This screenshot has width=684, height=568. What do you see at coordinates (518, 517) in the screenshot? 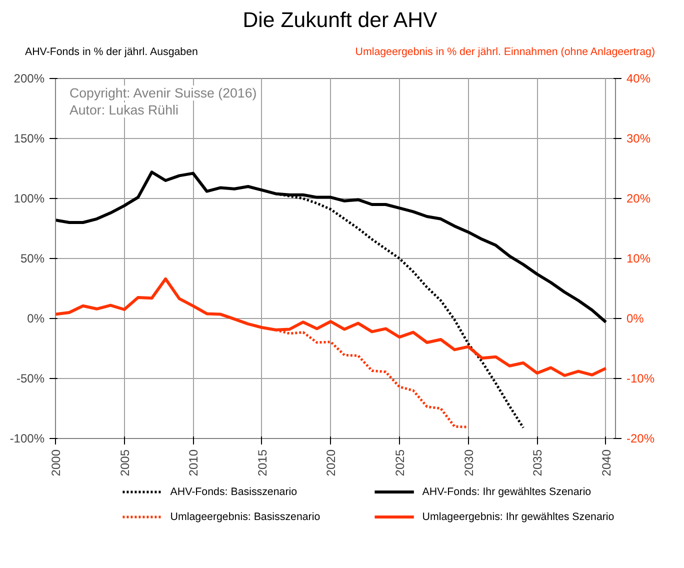
I see `legend-label: Umlageergebnis: Ihr gewähltes Szenario` at bounding box center [518, 517].